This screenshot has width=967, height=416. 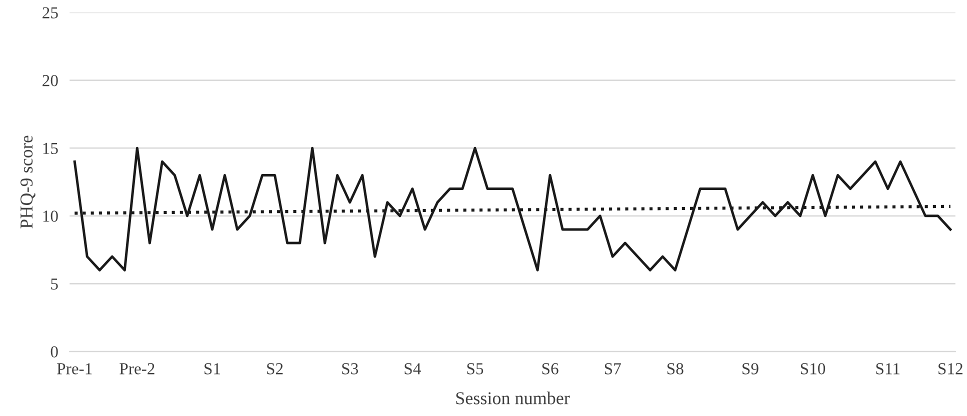 I want to click on x-tick-label: S7, so click(x=612, y=368).